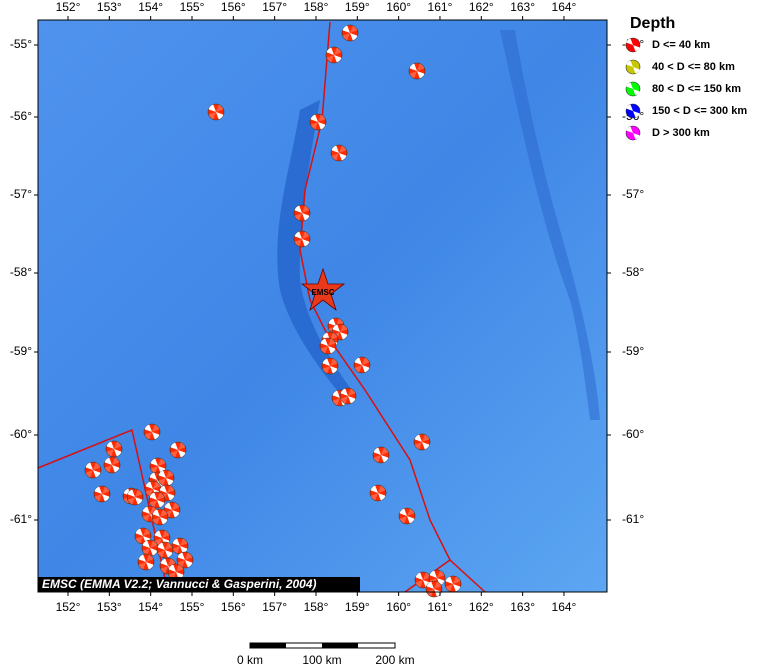  I want to click on scale-label: 100 km, so click(321, 659).